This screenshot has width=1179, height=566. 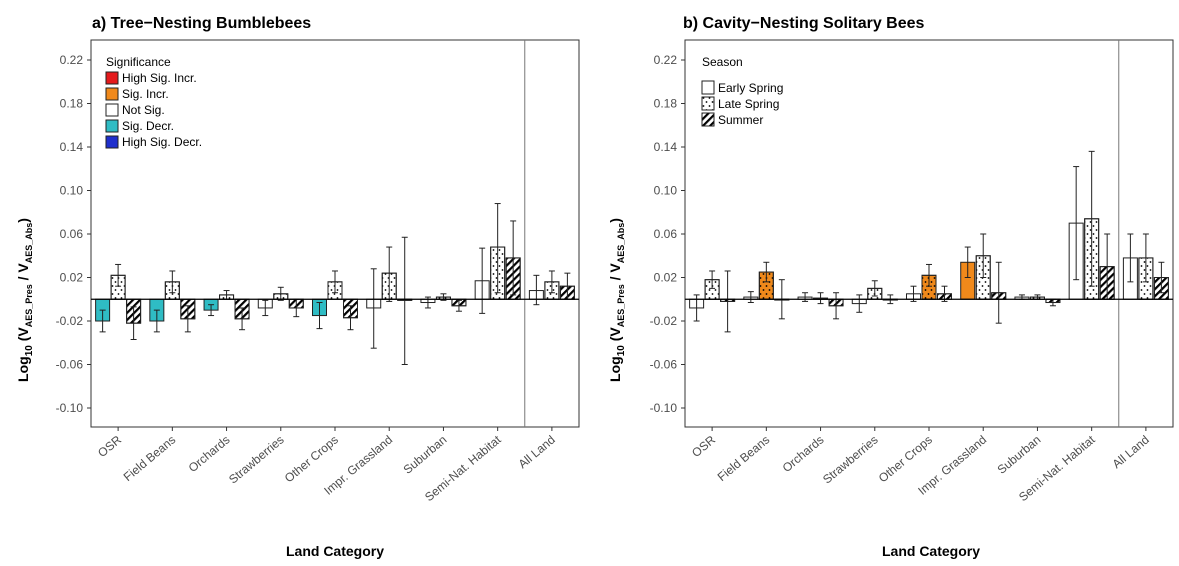 What do you see at coordinates (664, 408) in the screenshot?
I see `panel-b-y-tick-label: -0.10` at bounding box center [664, 408].